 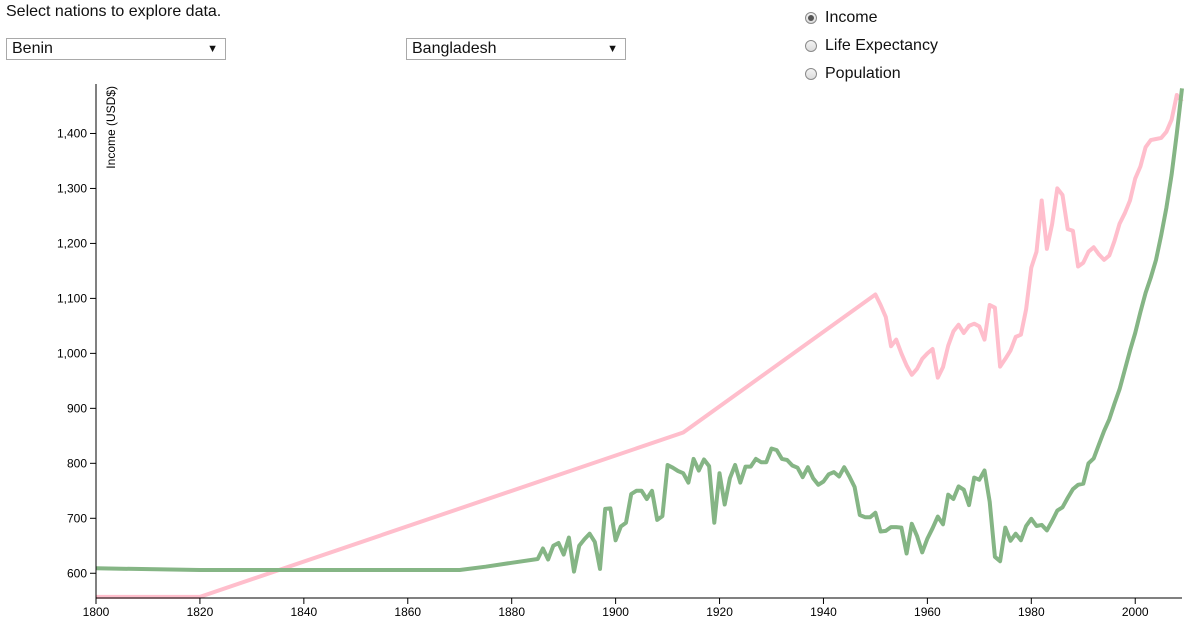 What do you see at coordinates (927, 612) in the screenshot?
I see `x-tick-label: 1960` at bounding box center [927, 612].